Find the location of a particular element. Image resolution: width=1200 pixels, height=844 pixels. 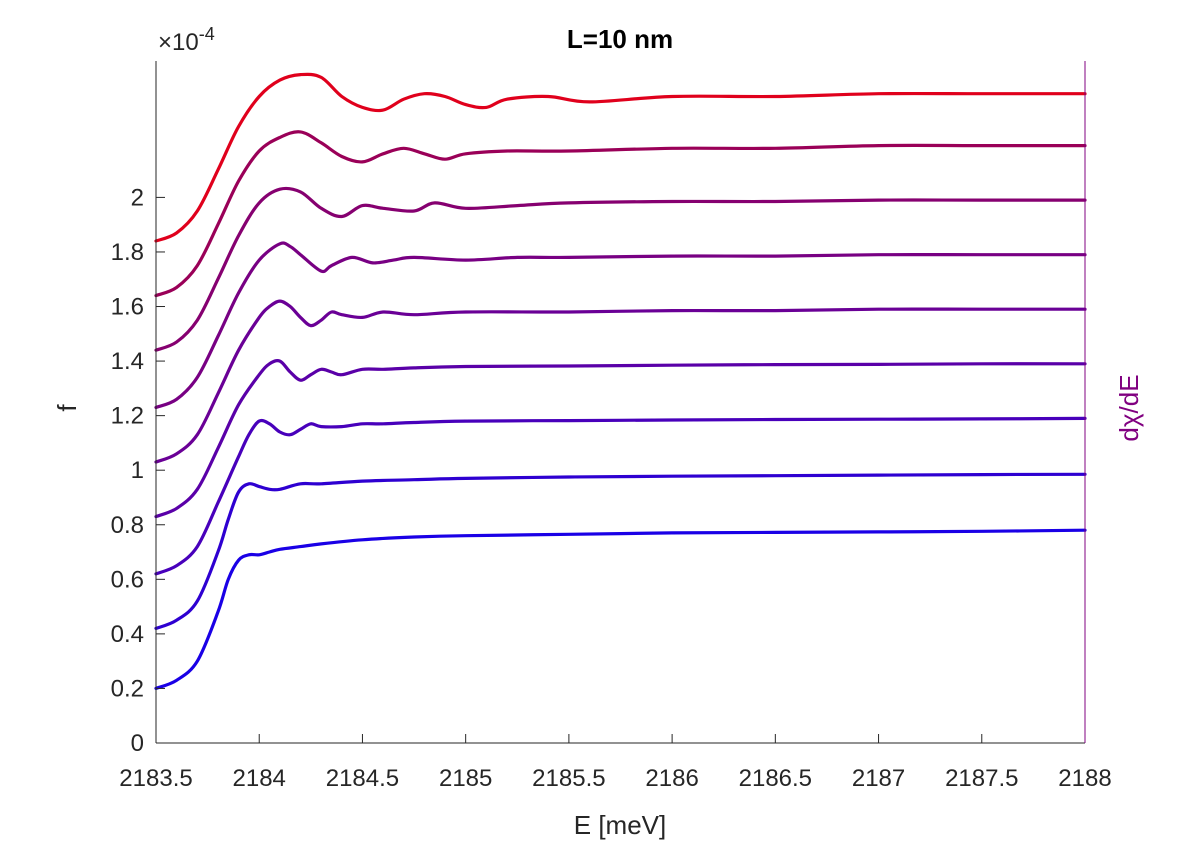

y-tick-label: 0.4 is located at coordinates (127, 634).